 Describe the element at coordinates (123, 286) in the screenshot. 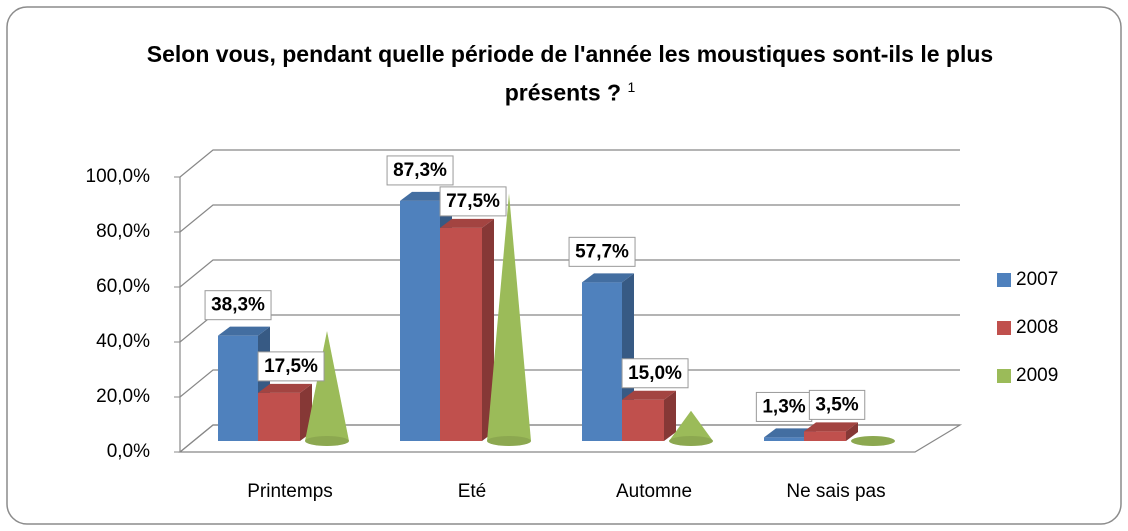

I see `y-tick-label: 60,0%` at that location.